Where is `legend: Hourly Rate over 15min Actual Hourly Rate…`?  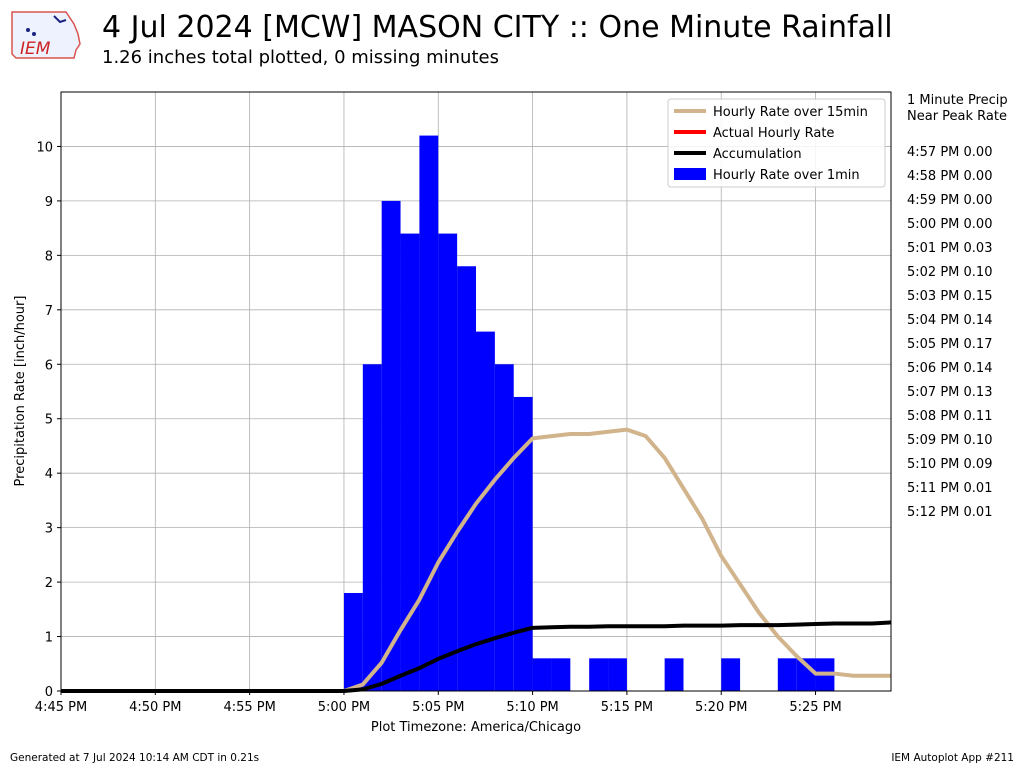 legend: Hourly Rate over 15min Actual Hourly Rate… is located at coordinates (776, 143).